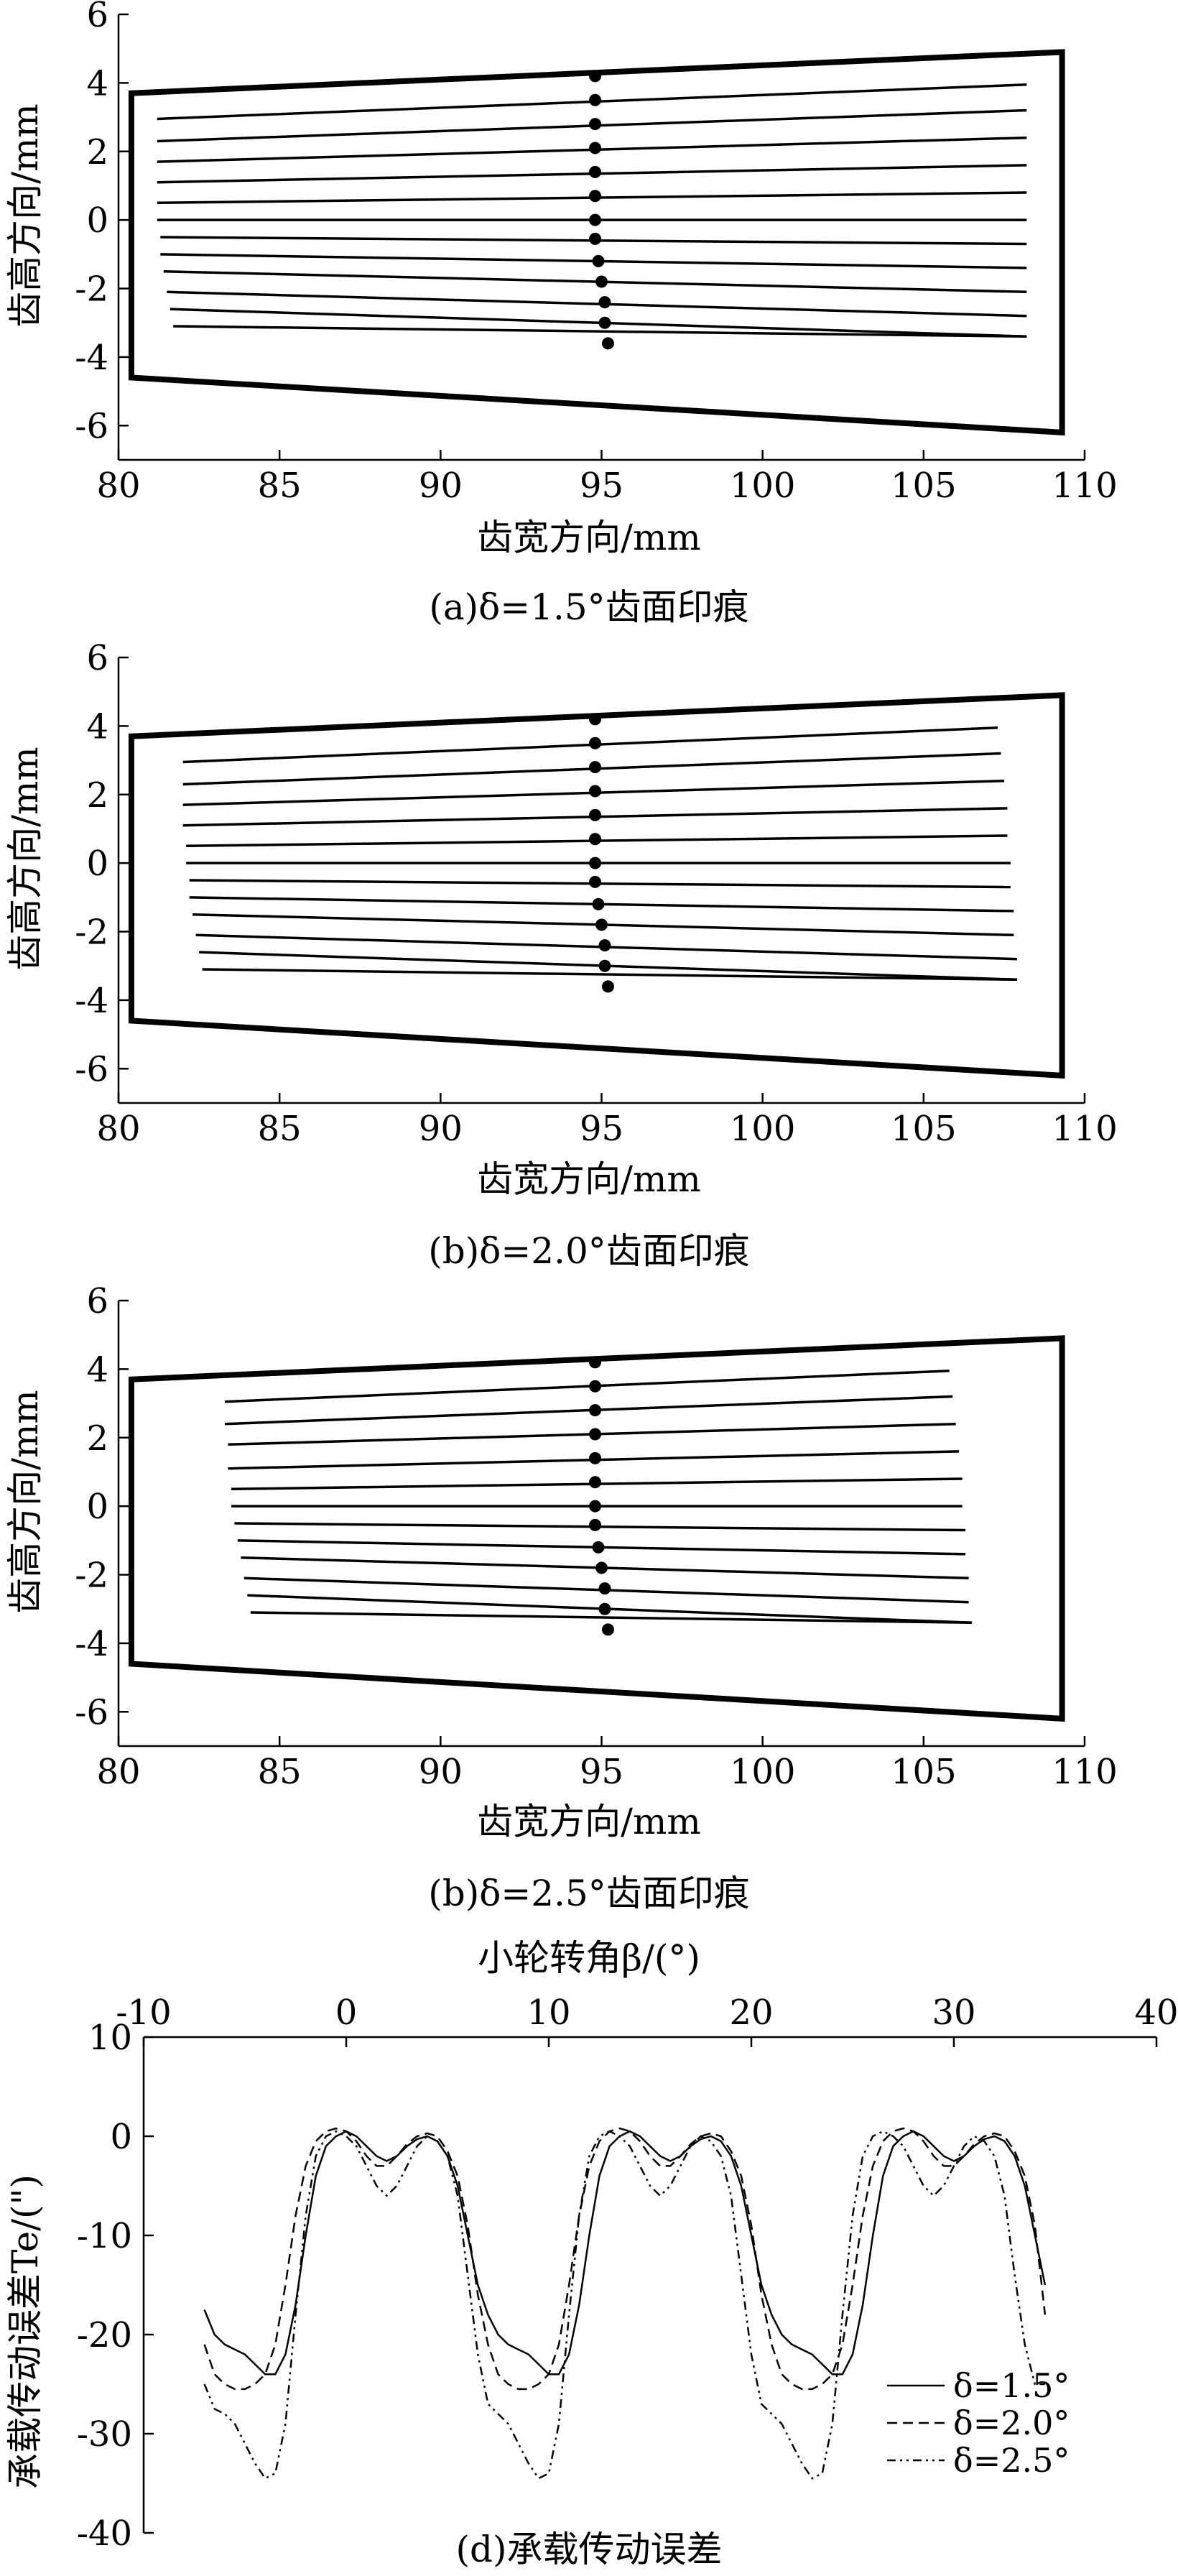 The width and height of the screenshot is (1178, 2576). What do you see at coordinates (91, 933) in the screenshot?
I see `panel-b-ytick-label: -2` at bounding box center [91, 933].